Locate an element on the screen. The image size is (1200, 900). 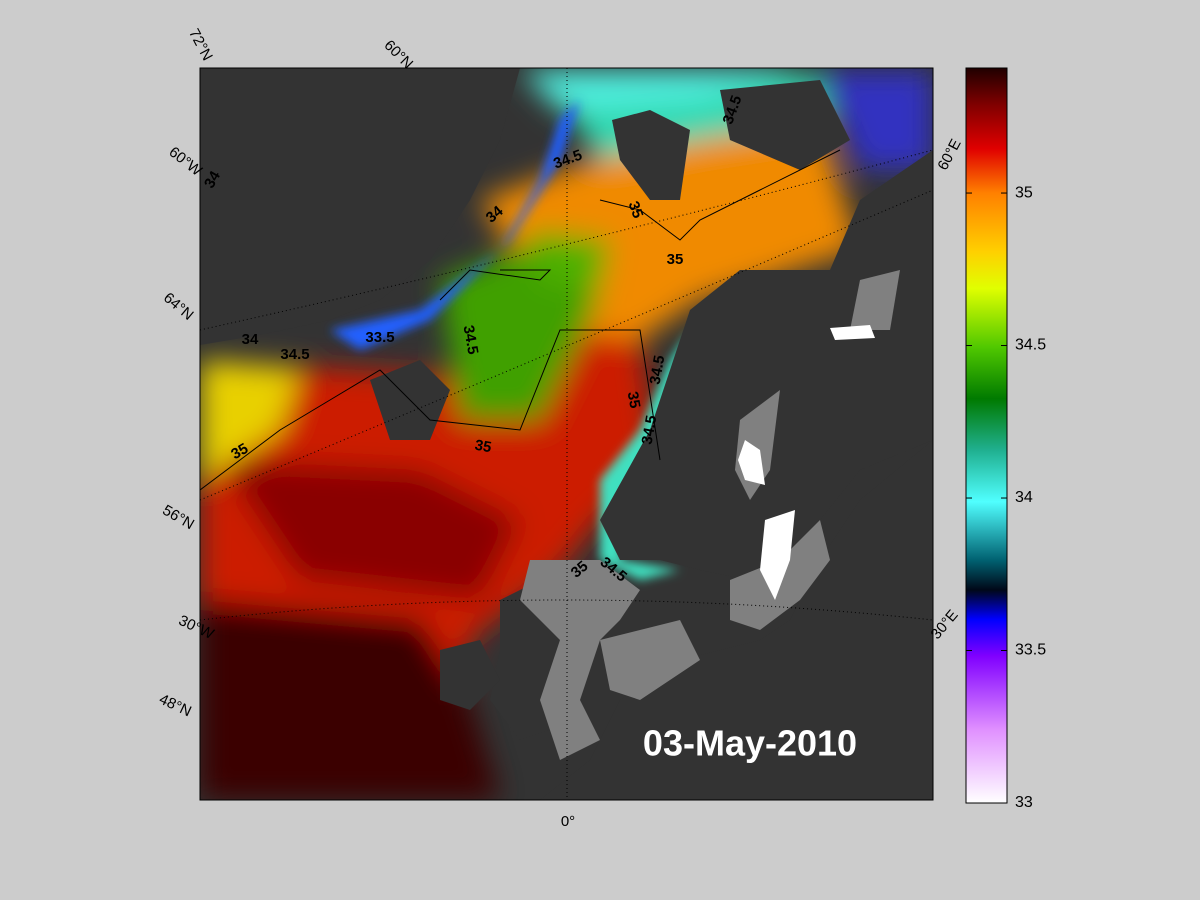
graticule-label: 72°N is located at coordinates (200, 45).